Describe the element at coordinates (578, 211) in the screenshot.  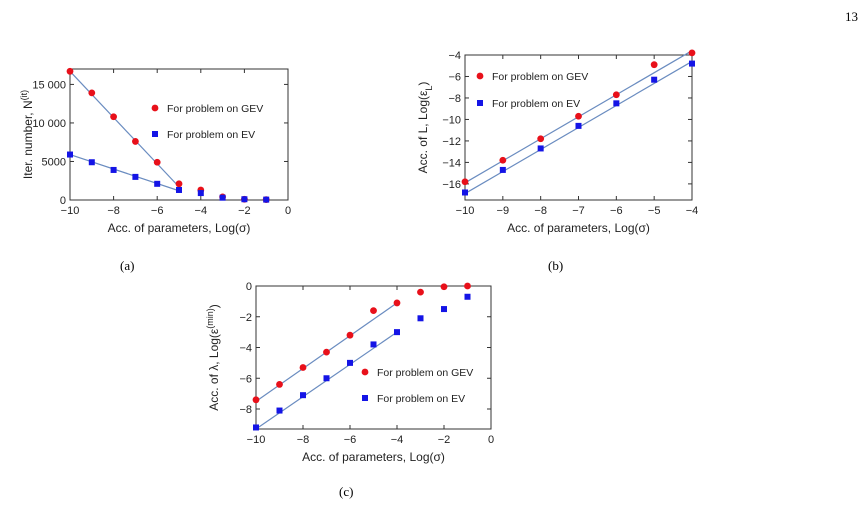
I see `x-tick-label: −7` at that location.